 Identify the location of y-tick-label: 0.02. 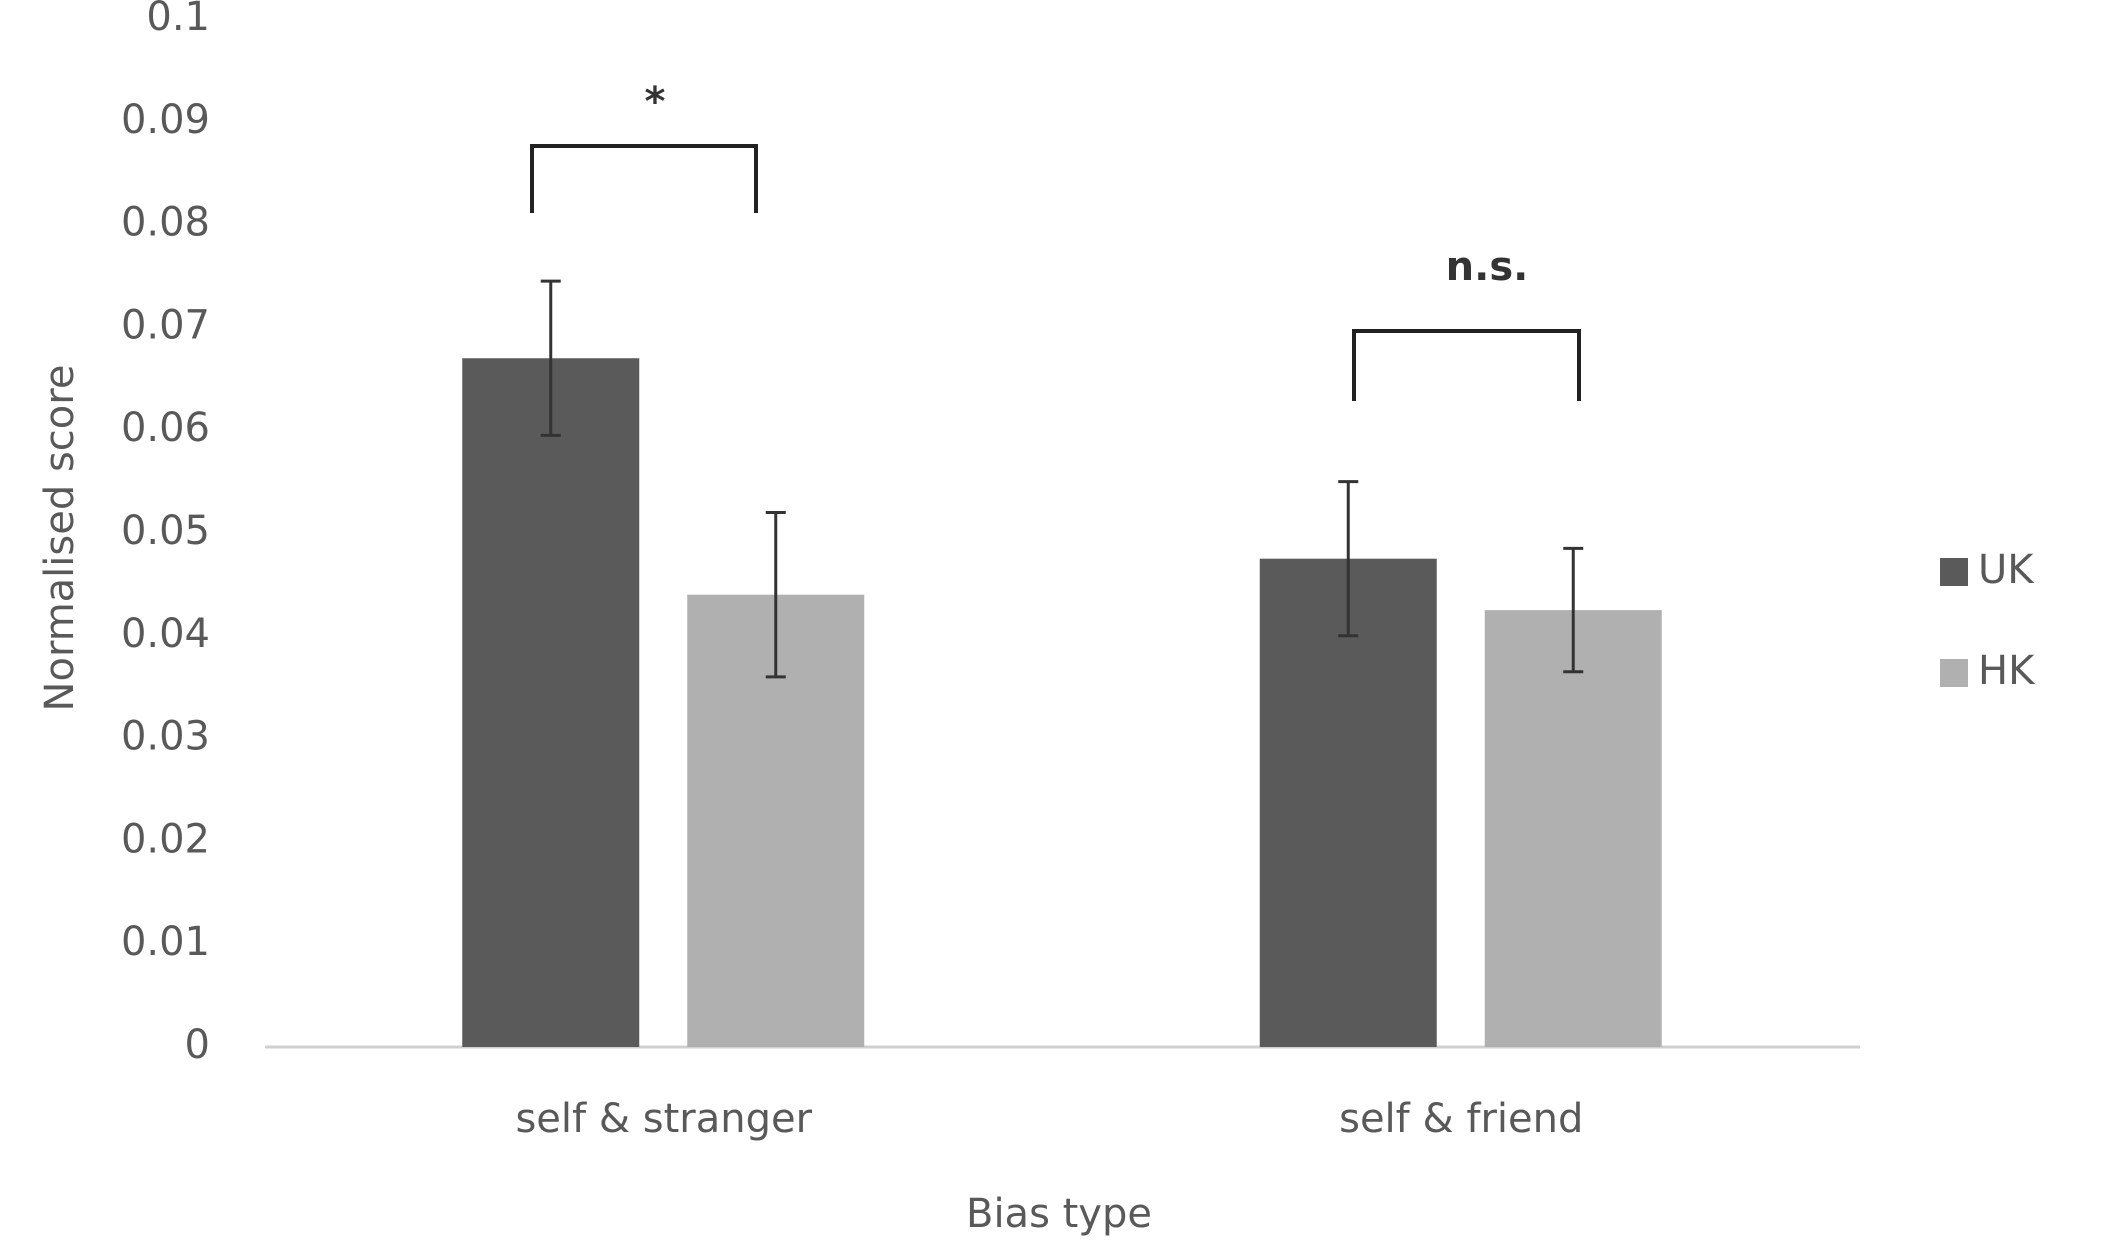
(165, 839).